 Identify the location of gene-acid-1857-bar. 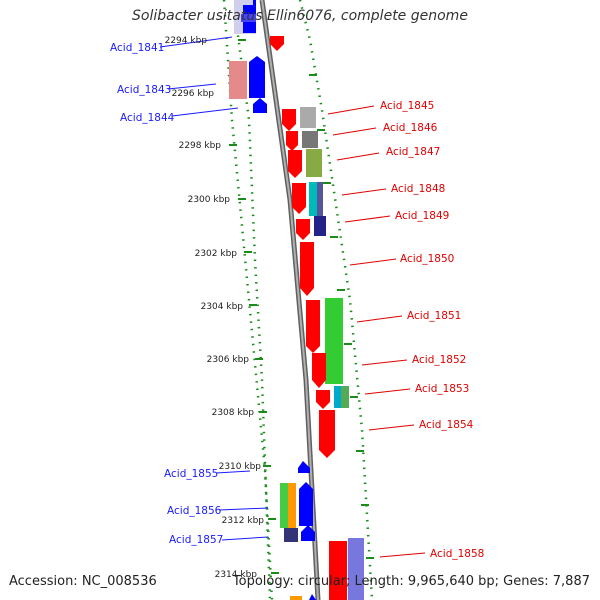
(291, 535).